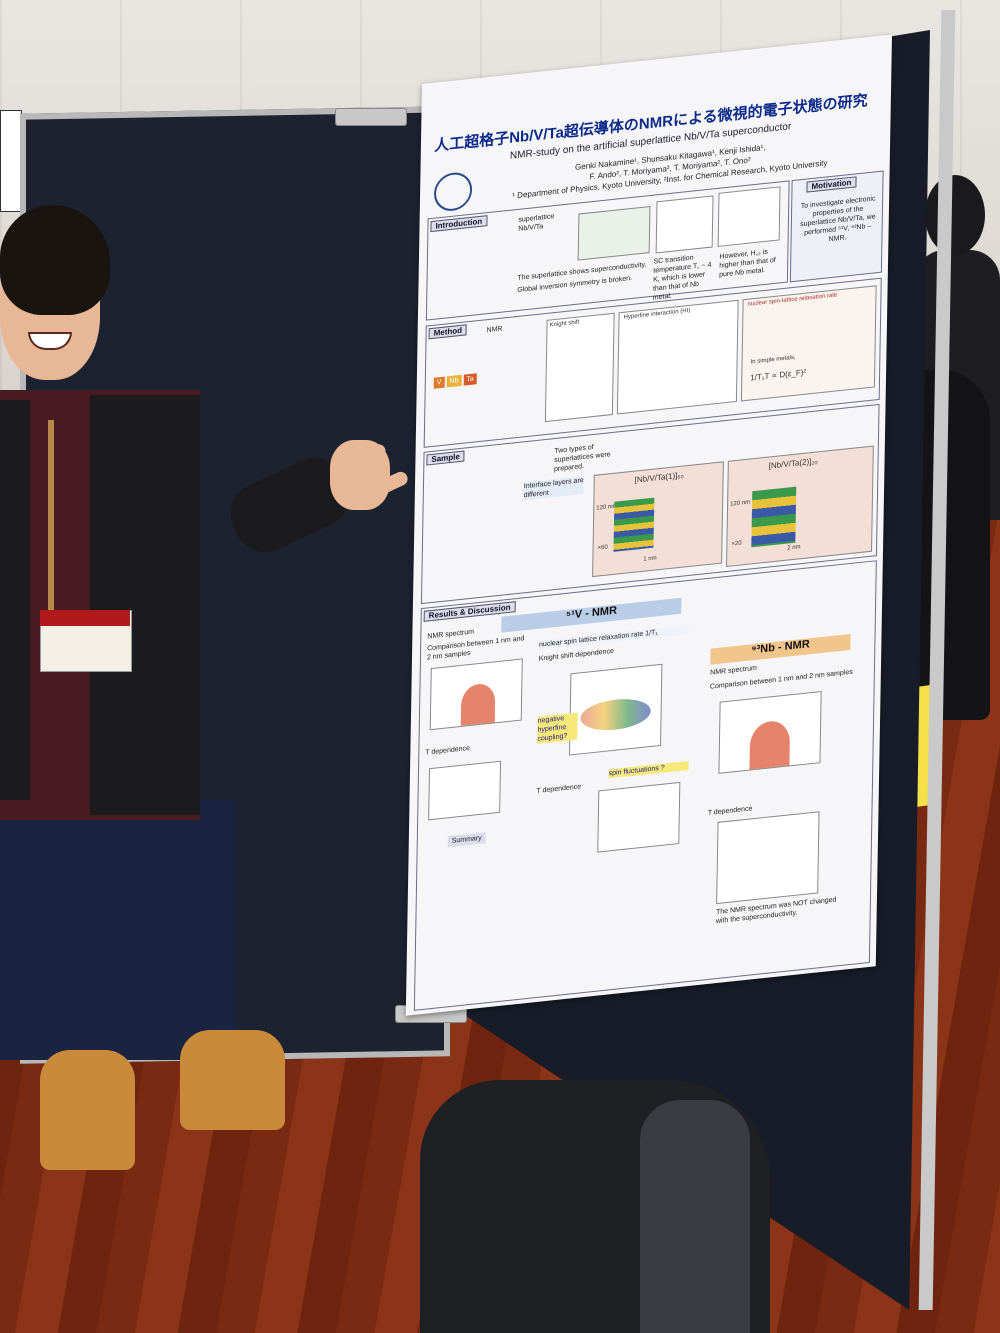 The width and height of the screenshot is (1000, 1333). I want to click on v-spectrum-plot, so click(476, 694).